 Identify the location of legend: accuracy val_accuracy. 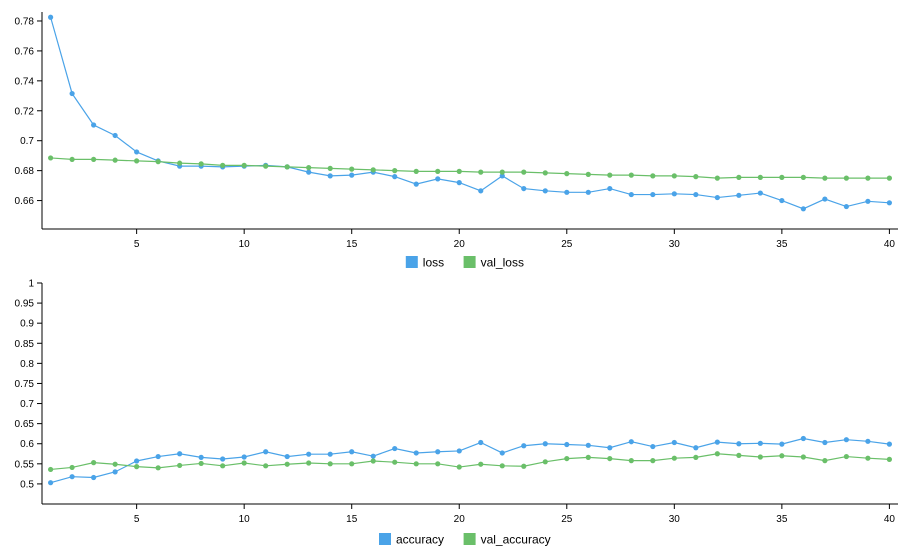
(465, 540).